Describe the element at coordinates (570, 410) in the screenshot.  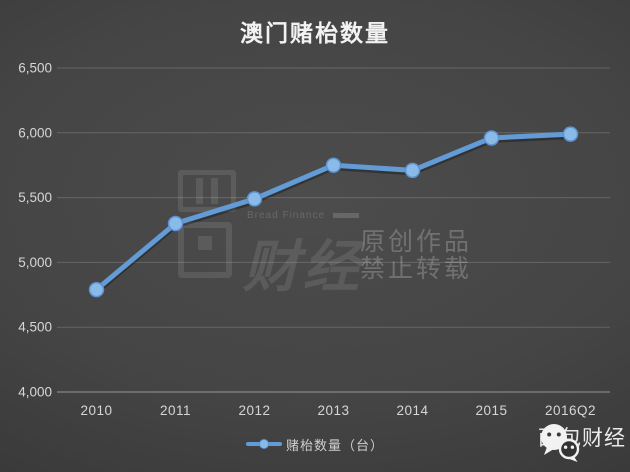
I see `x-tick-label: 2016Q2` at that location.